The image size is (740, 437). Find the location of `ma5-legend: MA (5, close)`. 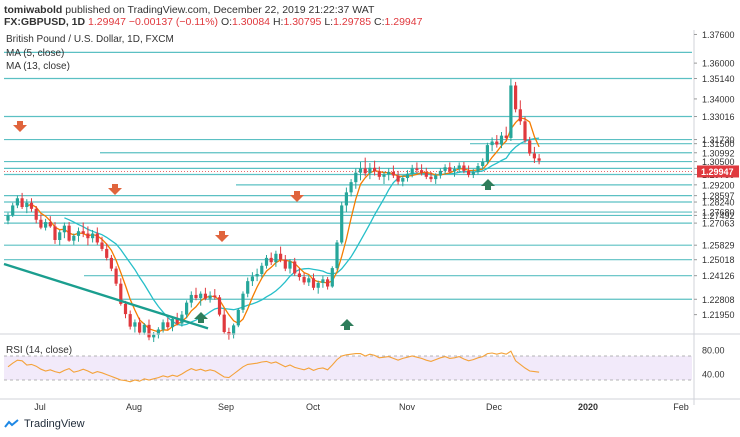

ma5-legend: MA (5, close) is located at coordinates (35, 53).